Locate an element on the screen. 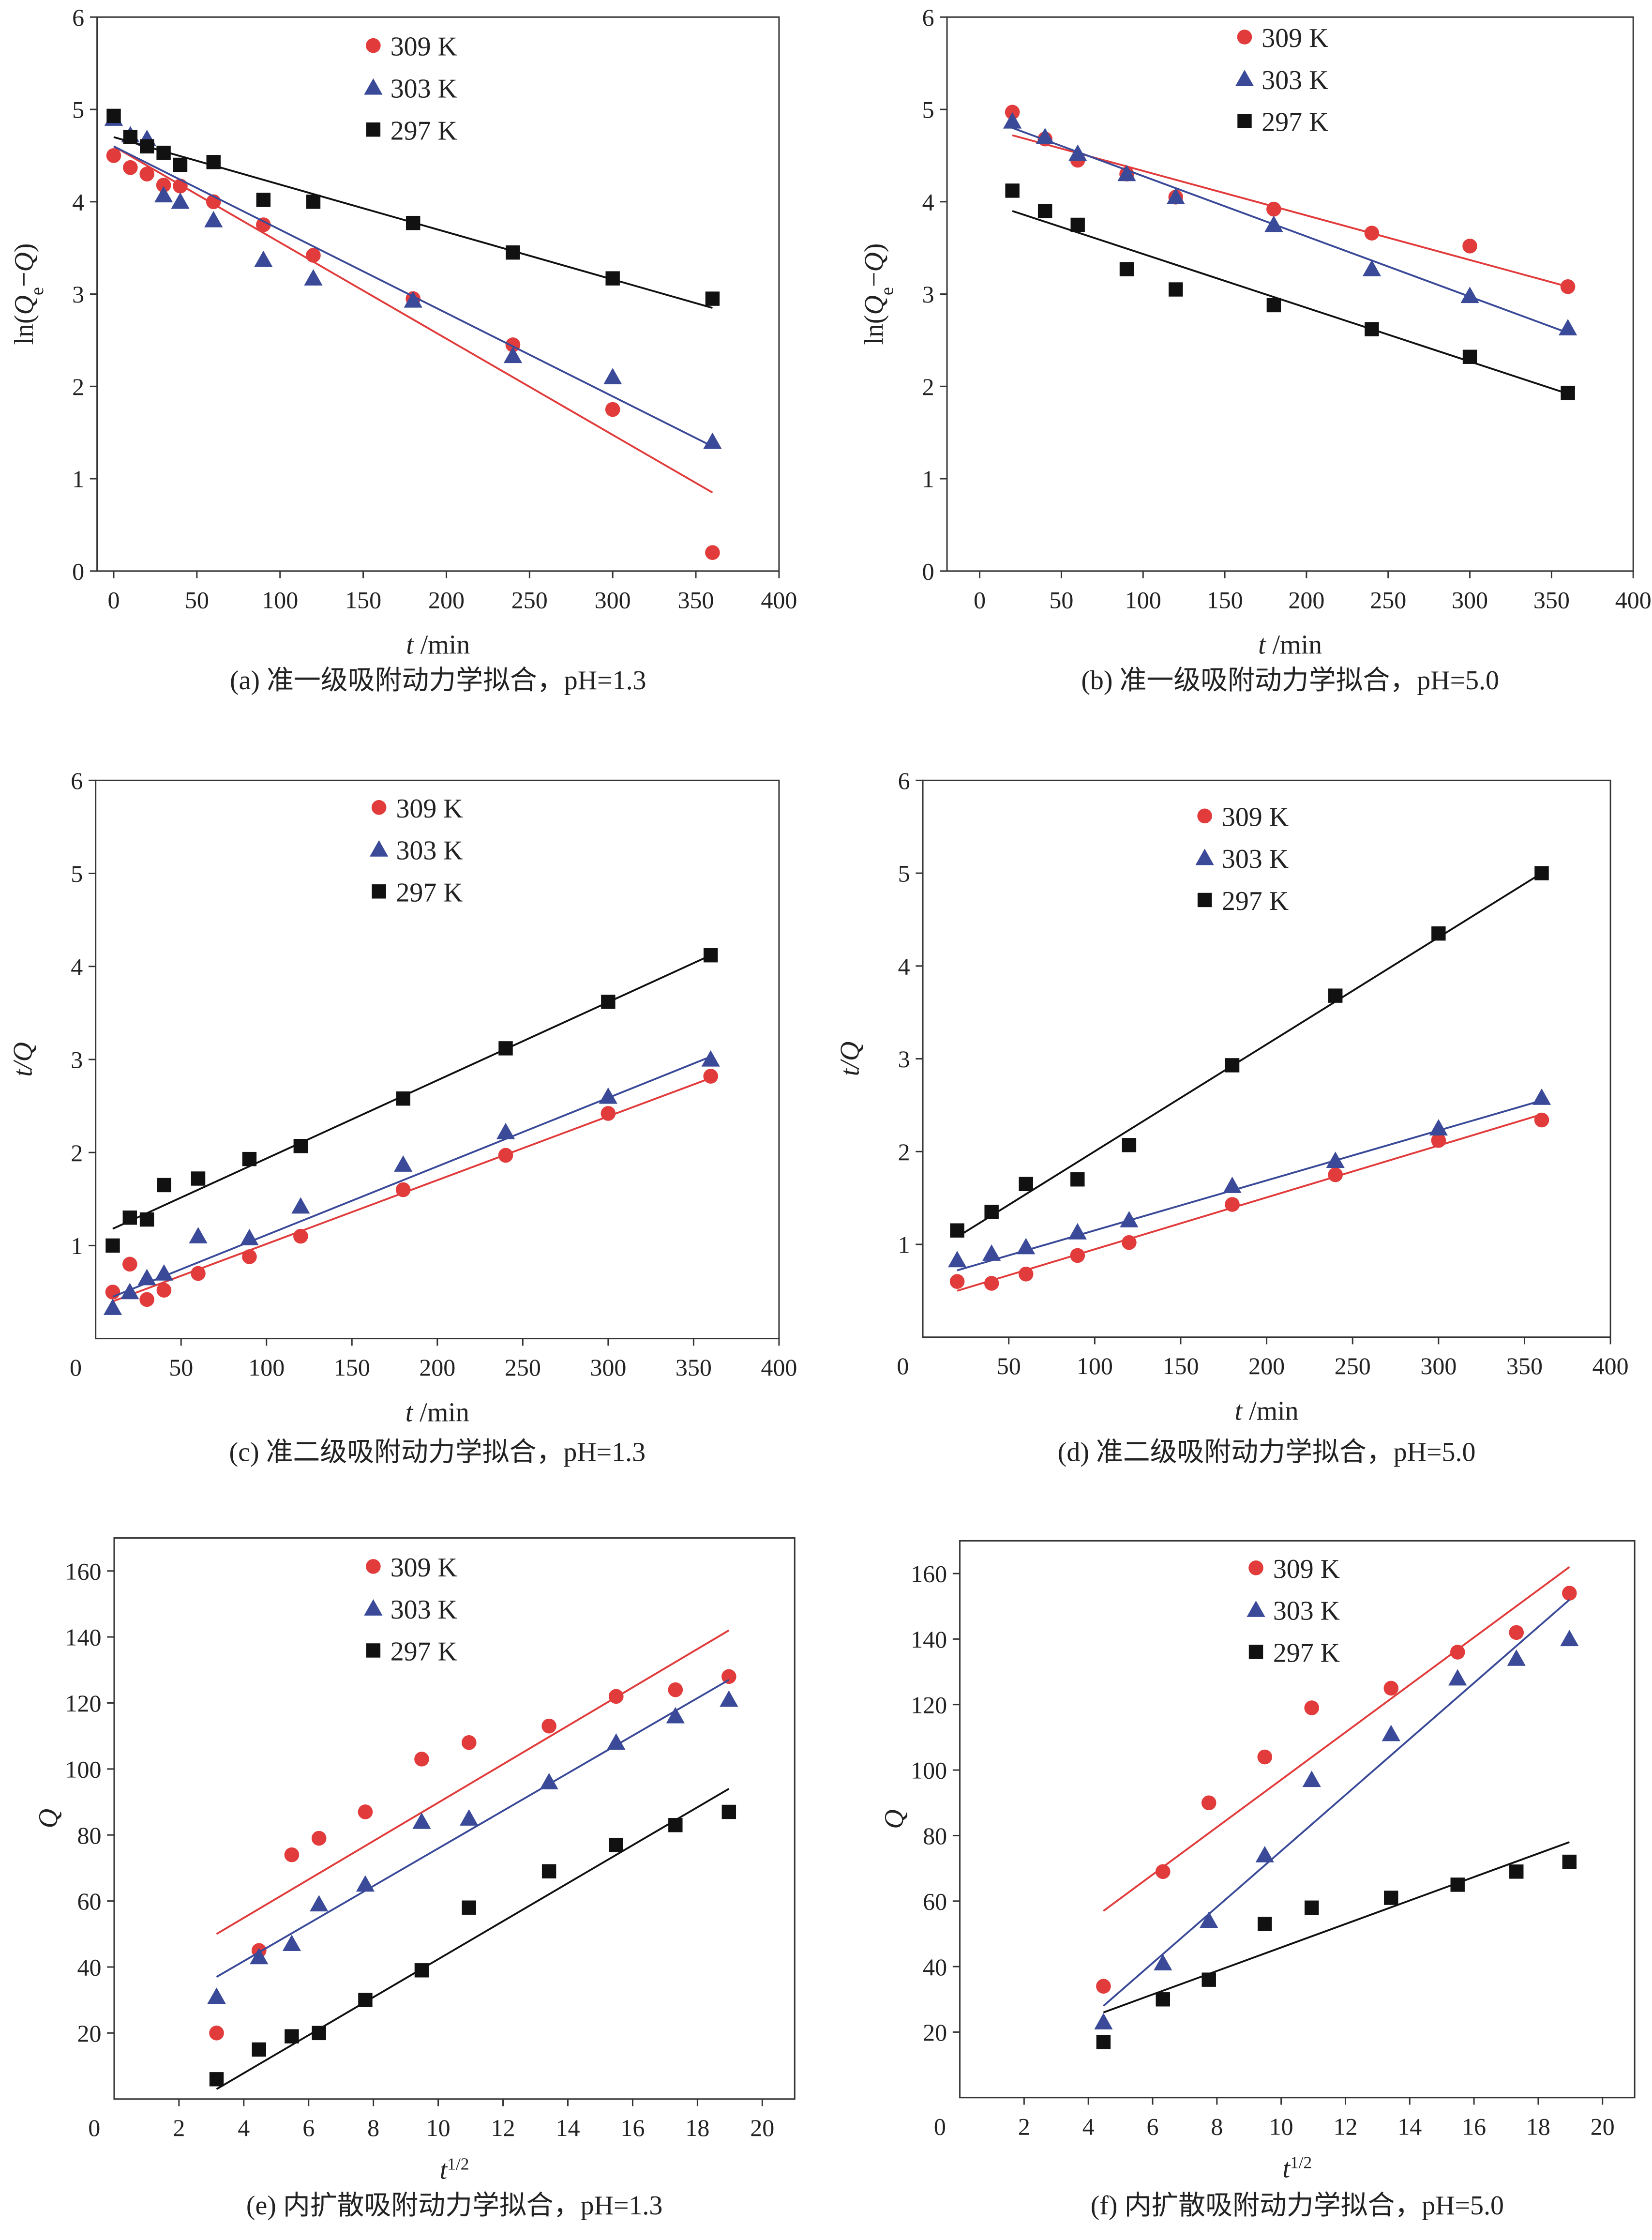  x-tick-label: 350 is located at coordinates (1551, 599).